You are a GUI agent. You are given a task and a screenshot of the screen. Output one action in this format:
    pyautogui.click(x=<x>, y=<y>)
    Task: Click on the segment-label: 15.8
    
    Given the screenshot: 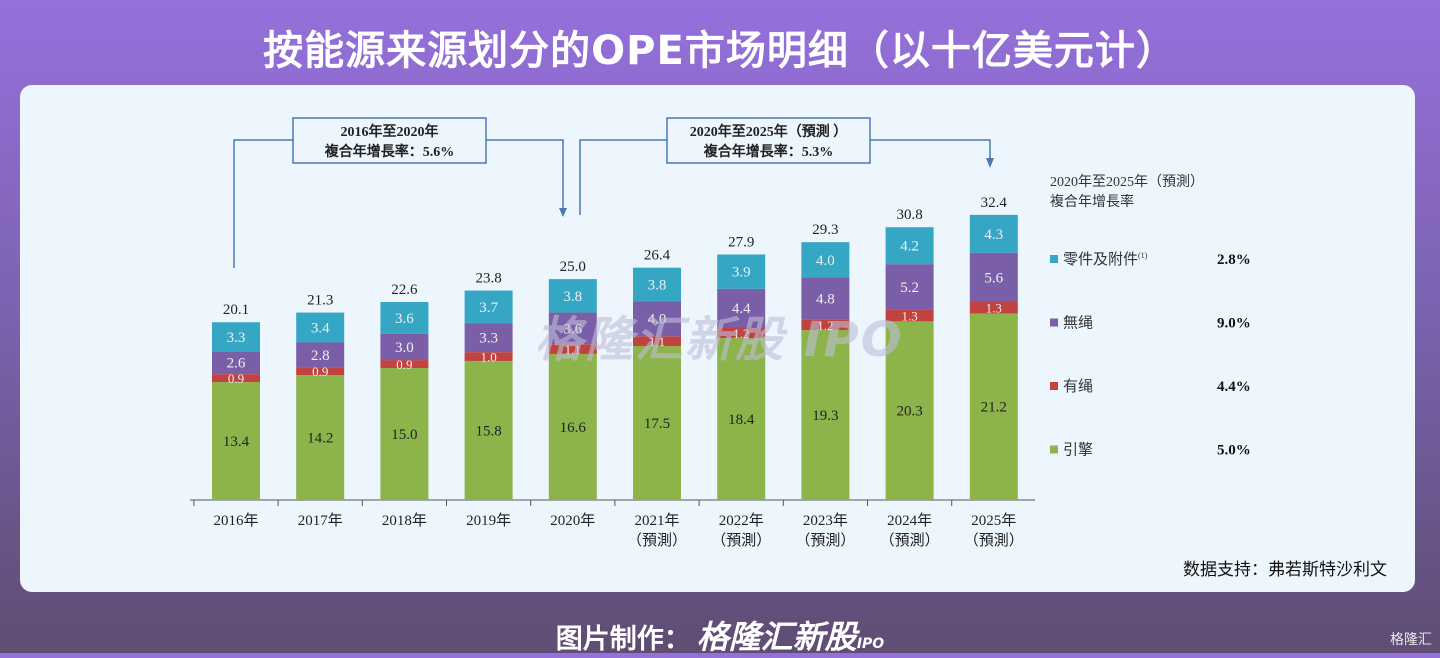 What is the action you would take?
    pyautogui.click(x=488, y=431)
    